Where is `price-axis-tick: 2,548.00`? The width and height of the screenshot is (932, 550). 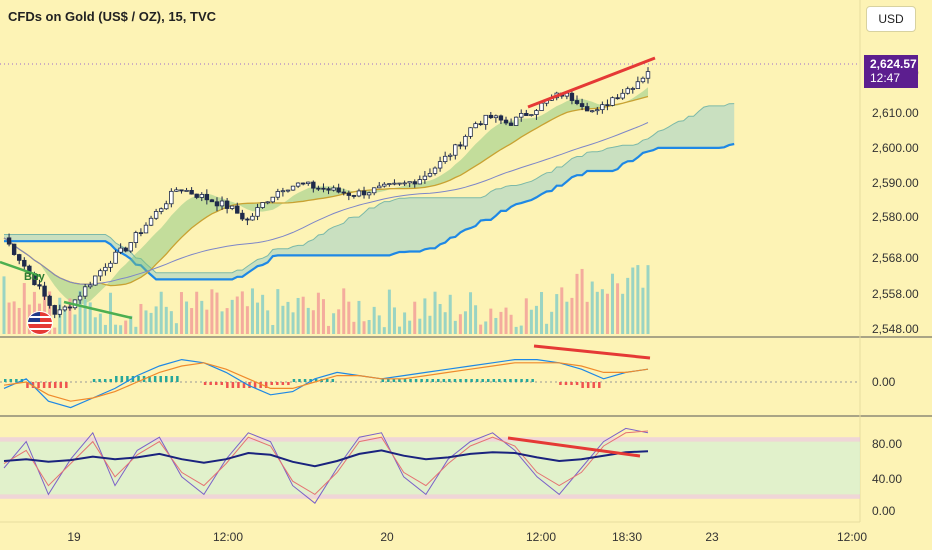
price-axis-tick: 2,548.00 is located at coordinates (895, 329).